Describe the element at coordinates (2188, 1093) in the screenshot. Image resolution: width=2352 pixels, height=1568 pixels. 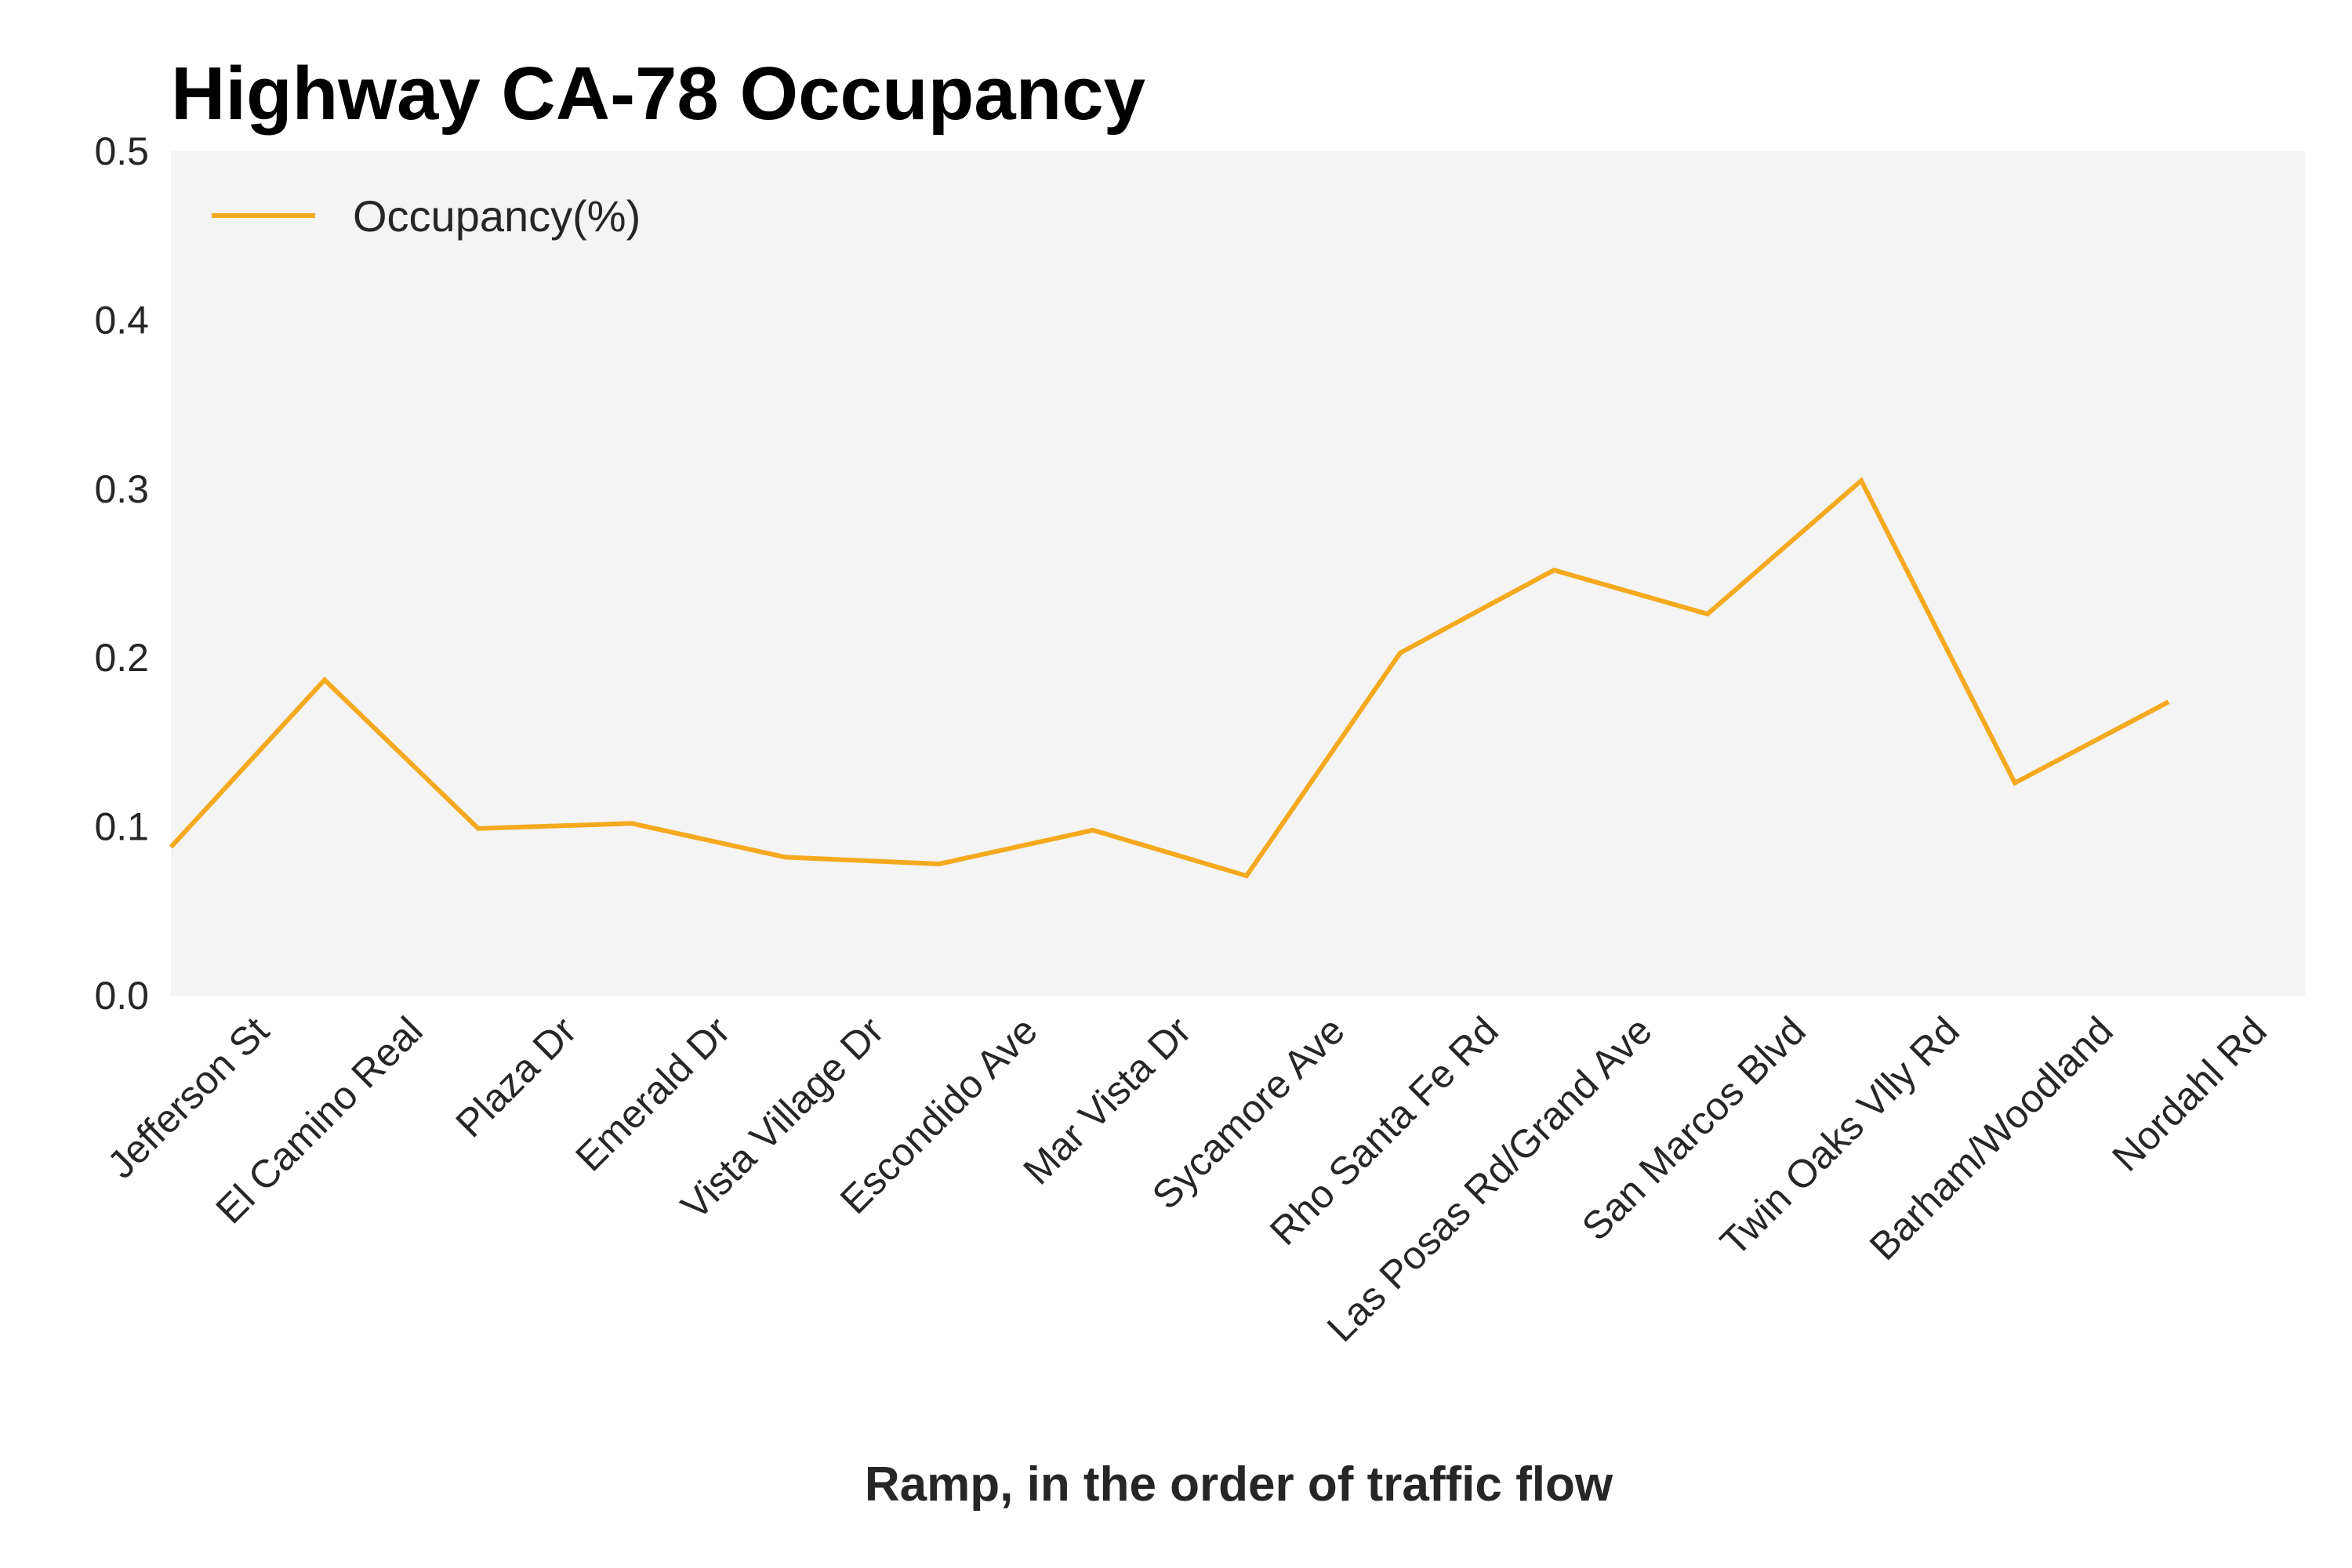
I see `x-tick-label: Nordahl Rd` at that location.